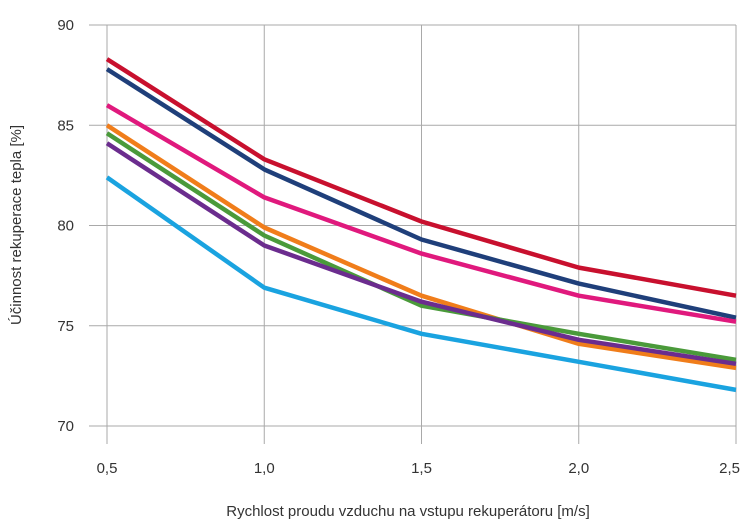  I want to click on y-tick-label: 90, so click(65, 25).